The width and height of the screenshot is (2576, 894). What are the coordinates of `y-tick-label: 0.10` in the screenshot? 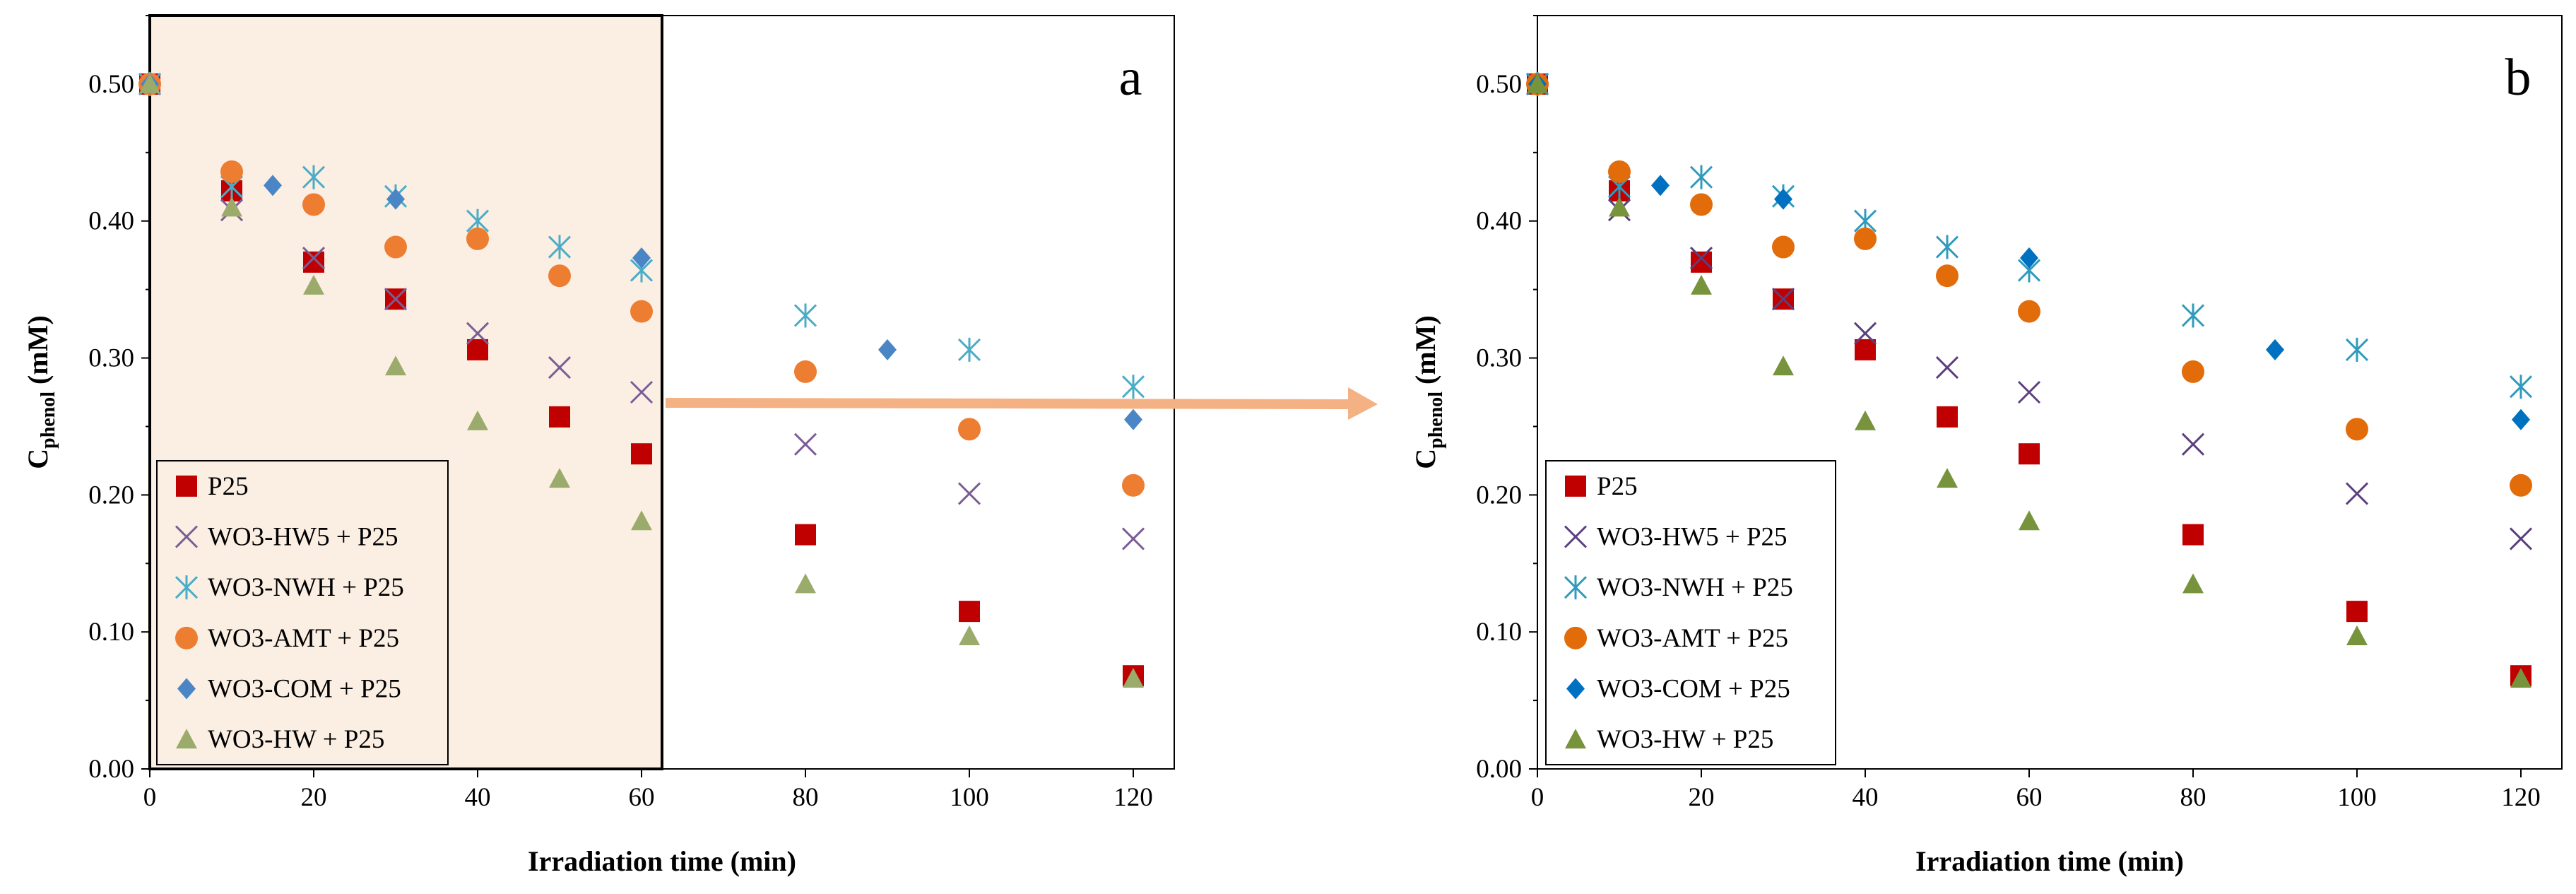 It's located at (111, 632).